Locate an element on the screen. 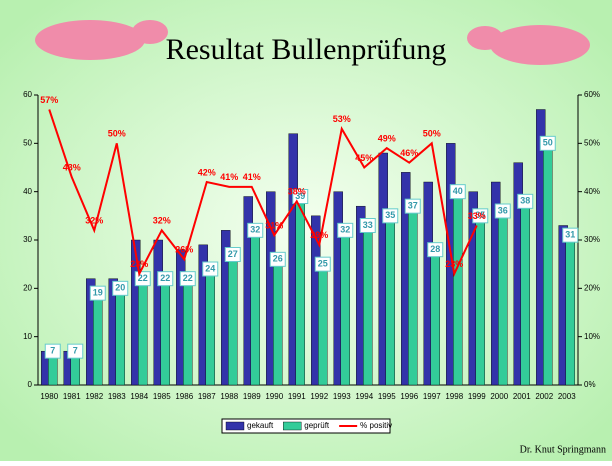 The width and height of the screenshot is (612, 466). data-label: 37 is located at coordinates (413, 206).